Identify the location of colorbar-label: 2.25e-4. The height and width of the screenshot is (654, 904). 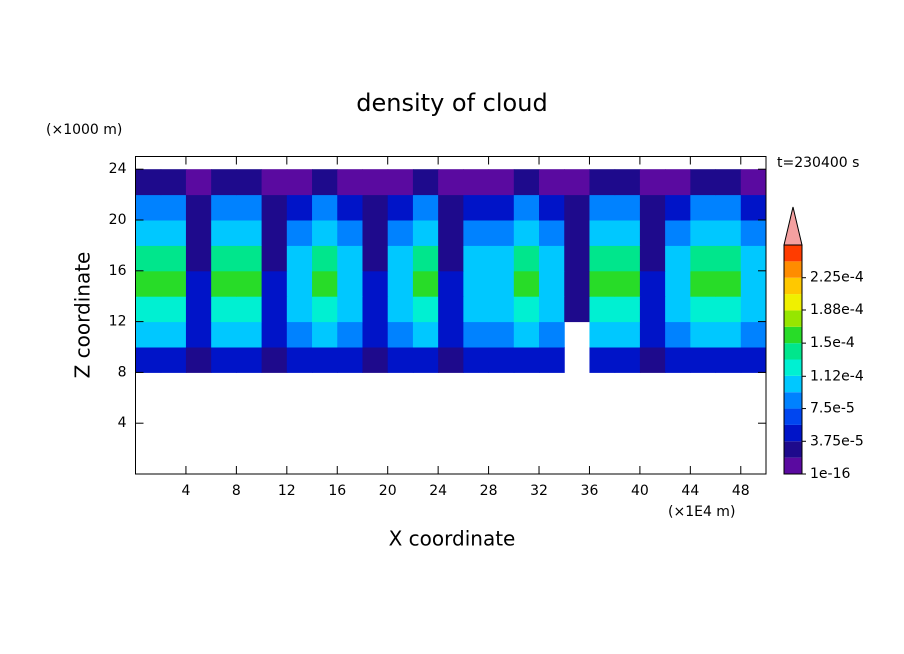
(837, 278).